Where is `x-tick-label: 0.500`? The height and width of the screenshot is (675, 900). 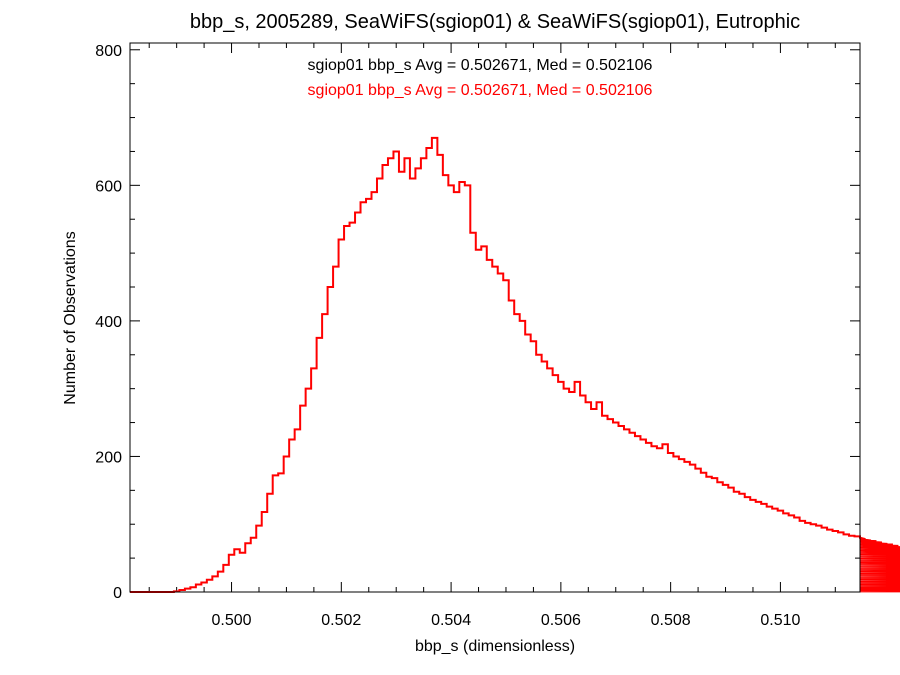 x-tick-label: 0.500 is located at coordinates (232, 620).